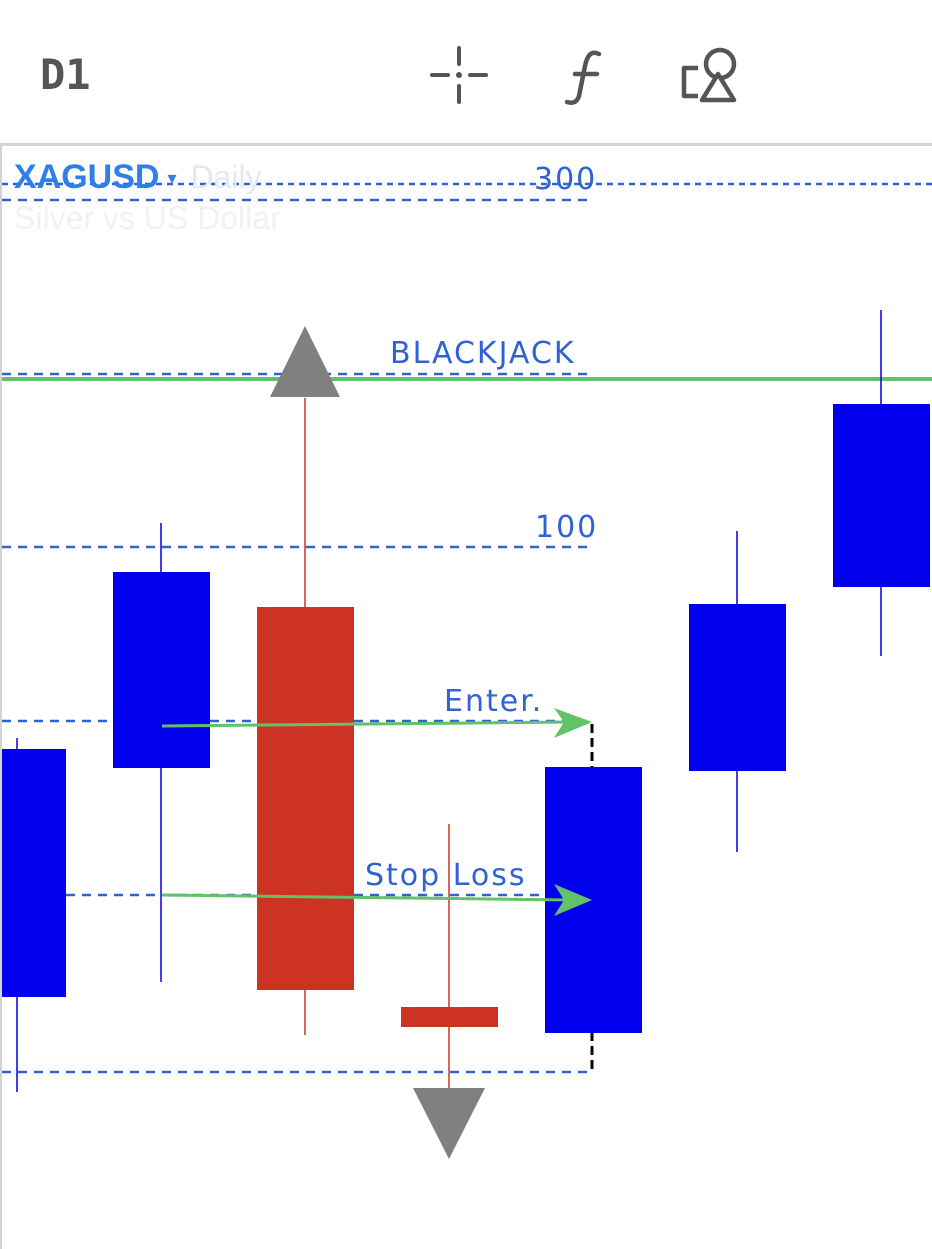 The height and width of the screenshot is (1249, 932). Describe the element at coordinates (87, 177) in the screenshot. I see `symbol-name: XAGUSD` at that location.